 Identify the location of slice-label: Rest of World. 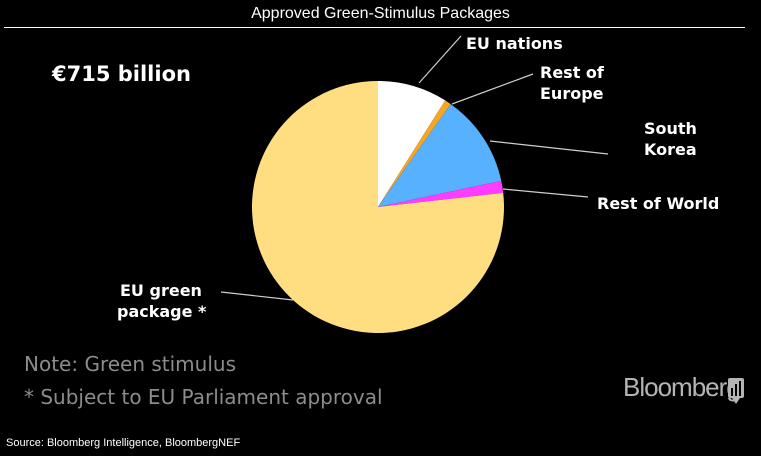
(658, 203).